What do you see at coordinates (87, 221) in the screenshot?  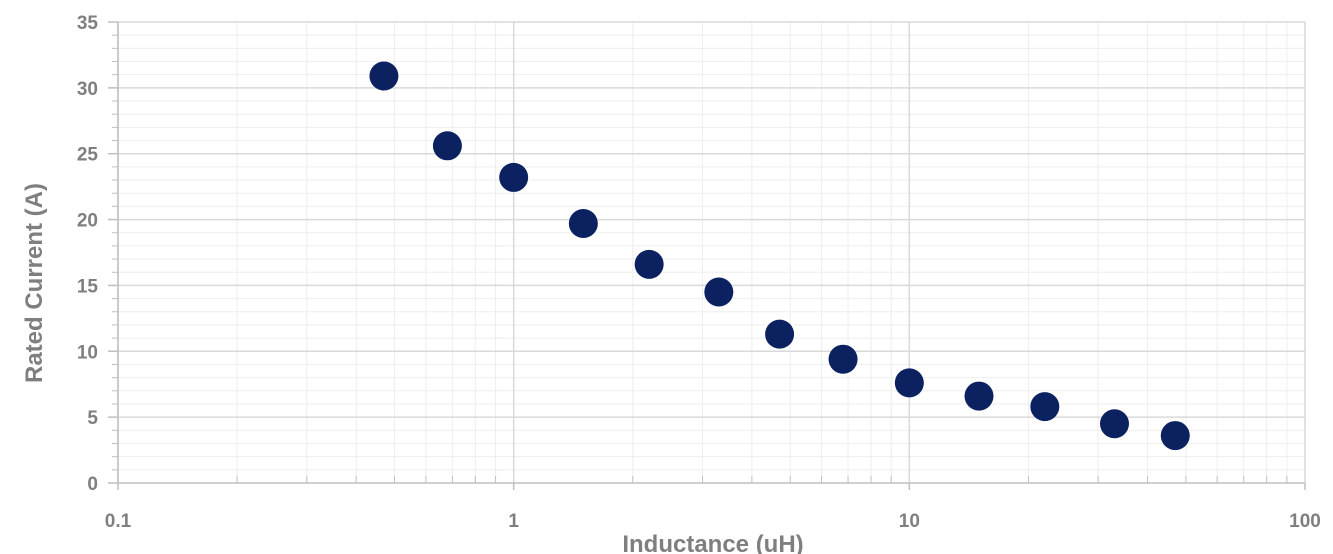 I see `y-tick-label: 20` at bounding box center [87, 221].